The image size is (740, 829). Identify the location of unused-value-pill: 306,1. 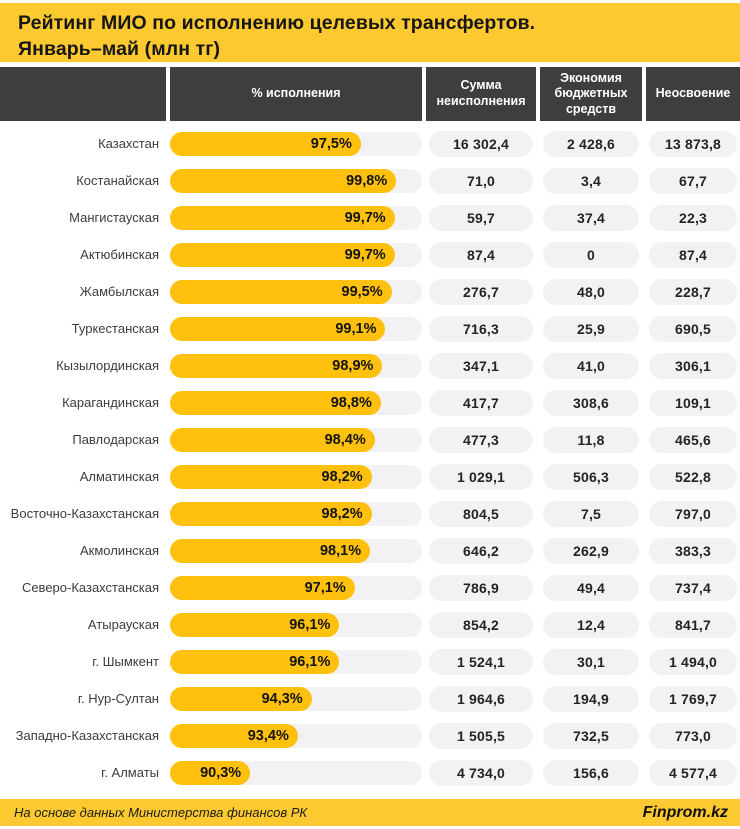
(693, 365).